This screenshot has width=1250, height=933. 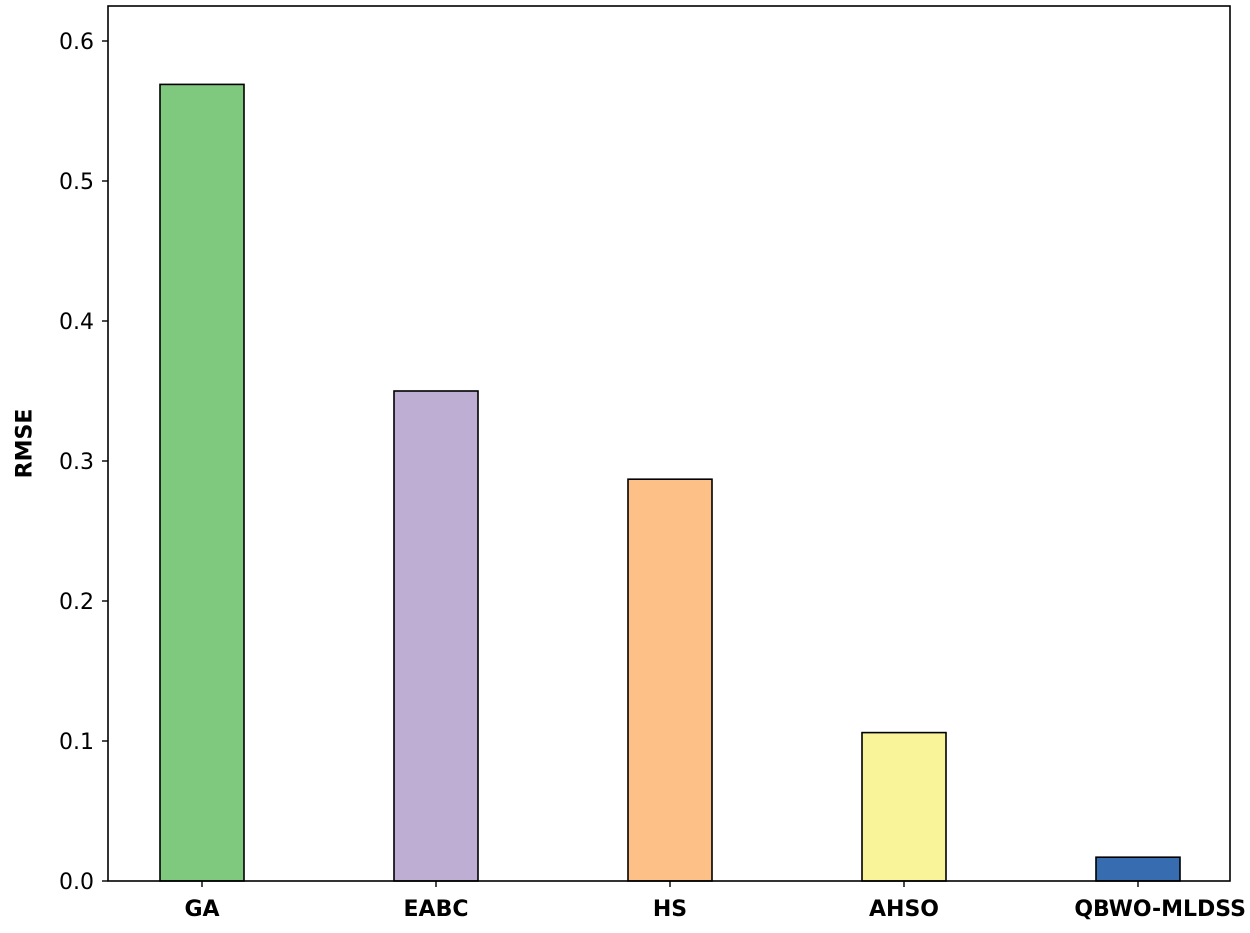 What do you see at coordinates (670, 680) in the screenshot?
I see `bar-hs` at bounding box center [670, 680].